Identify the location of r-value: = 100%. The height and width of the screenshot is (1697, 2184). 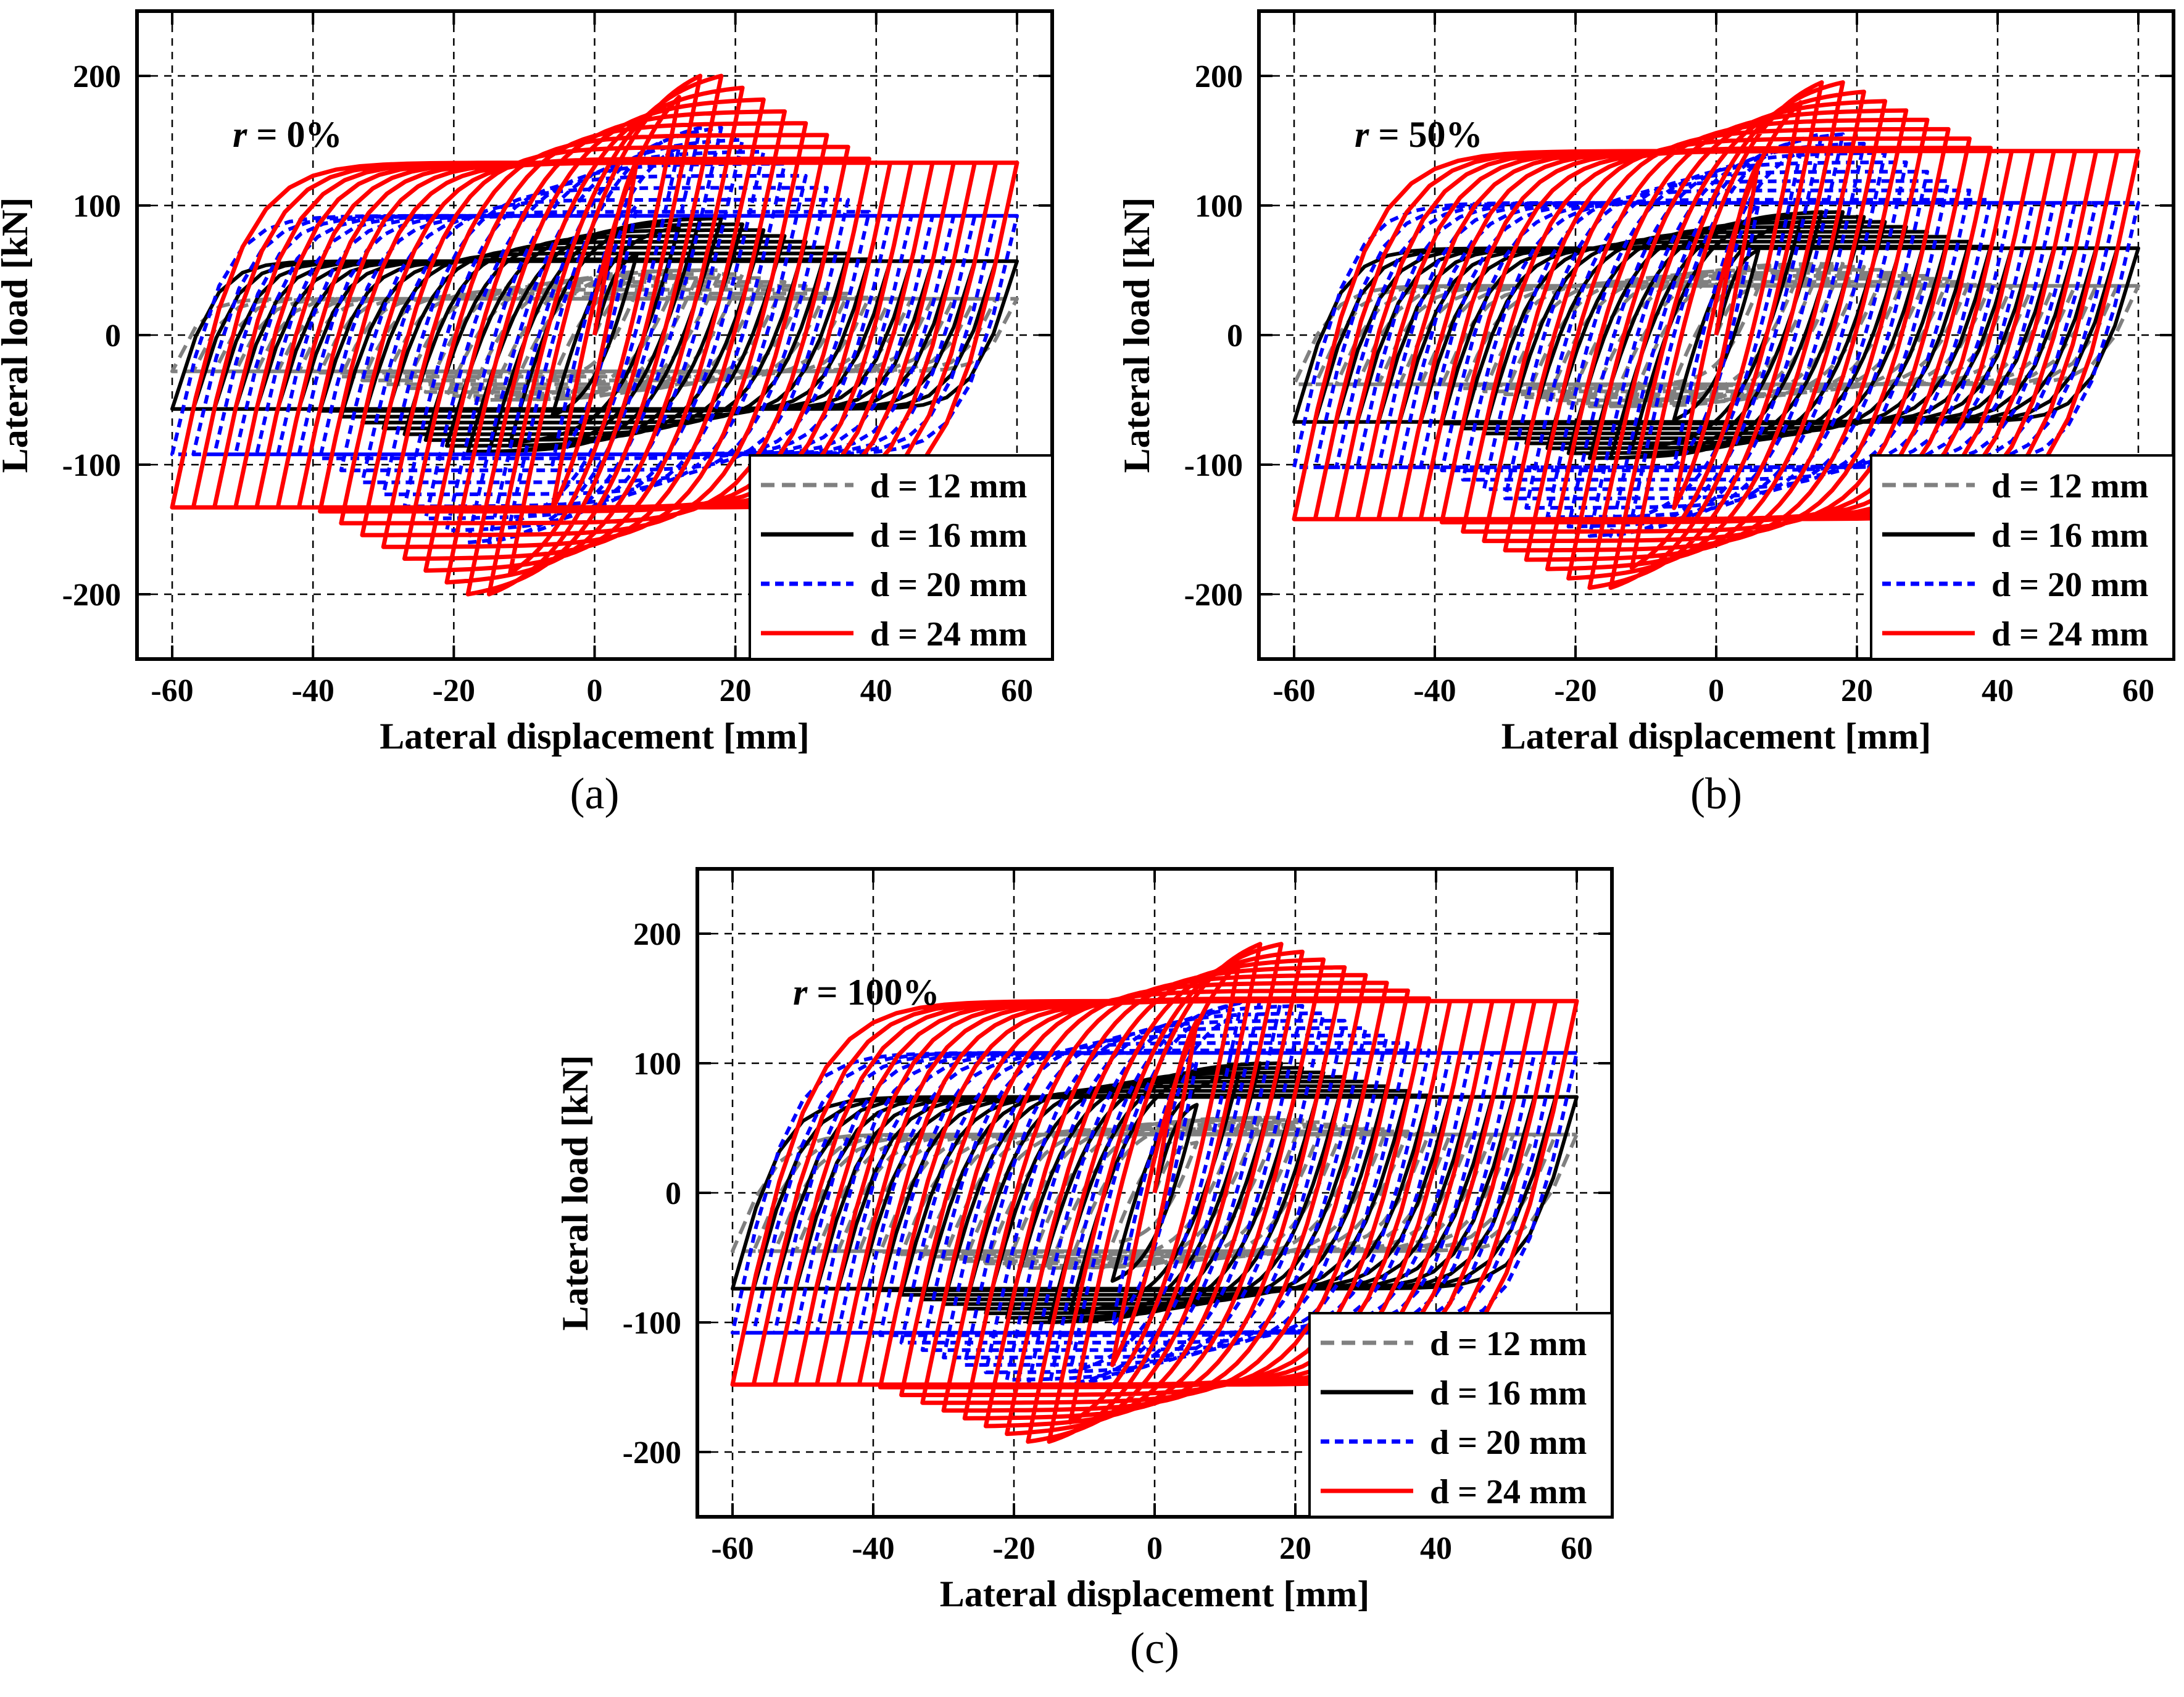
(873, 993).